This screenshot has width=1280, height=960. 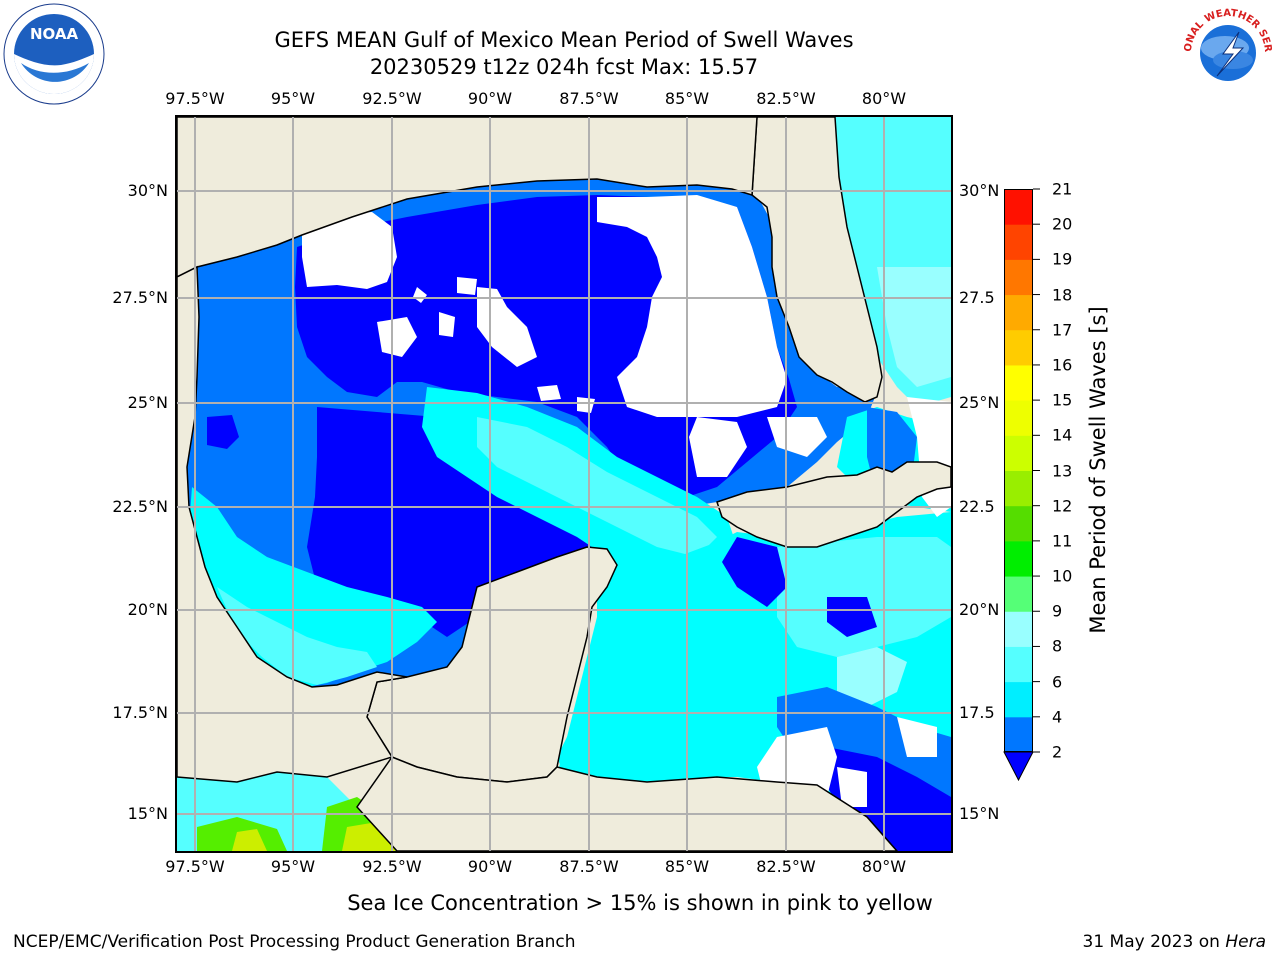 What do you see at coordinates (1057, 682) in the screenshot?
I see `colorbar-tick-label: 6` at bounding box center [1057, 682].